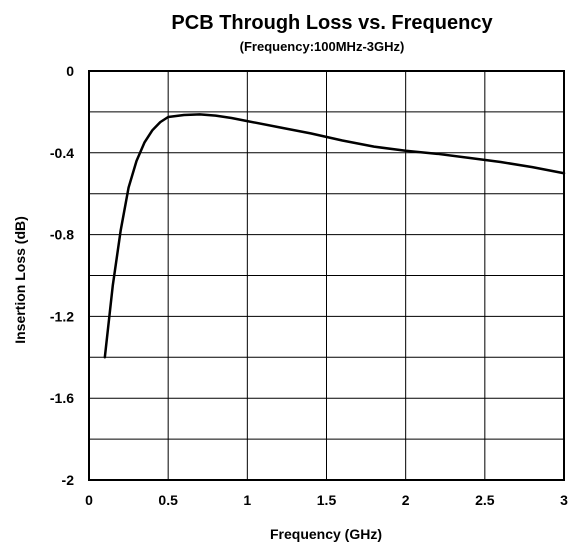 The height and width of the screenshot is (547, 569). I want to click on y-axis-label: Insertion Loss (dB), so click(20, 280).